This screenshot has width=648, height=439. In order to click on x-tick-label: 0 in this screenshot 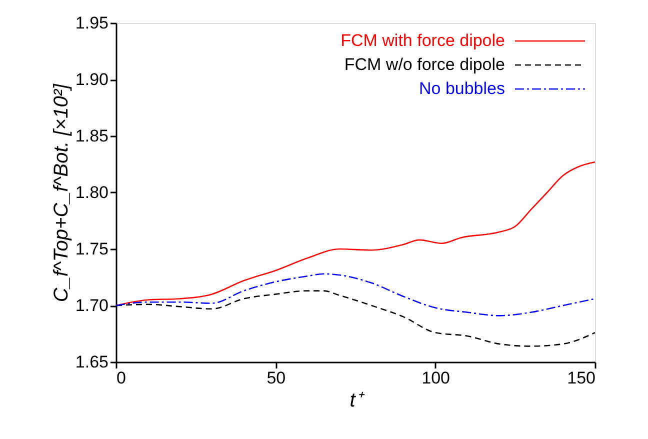, I will do `click(121, 378)`.